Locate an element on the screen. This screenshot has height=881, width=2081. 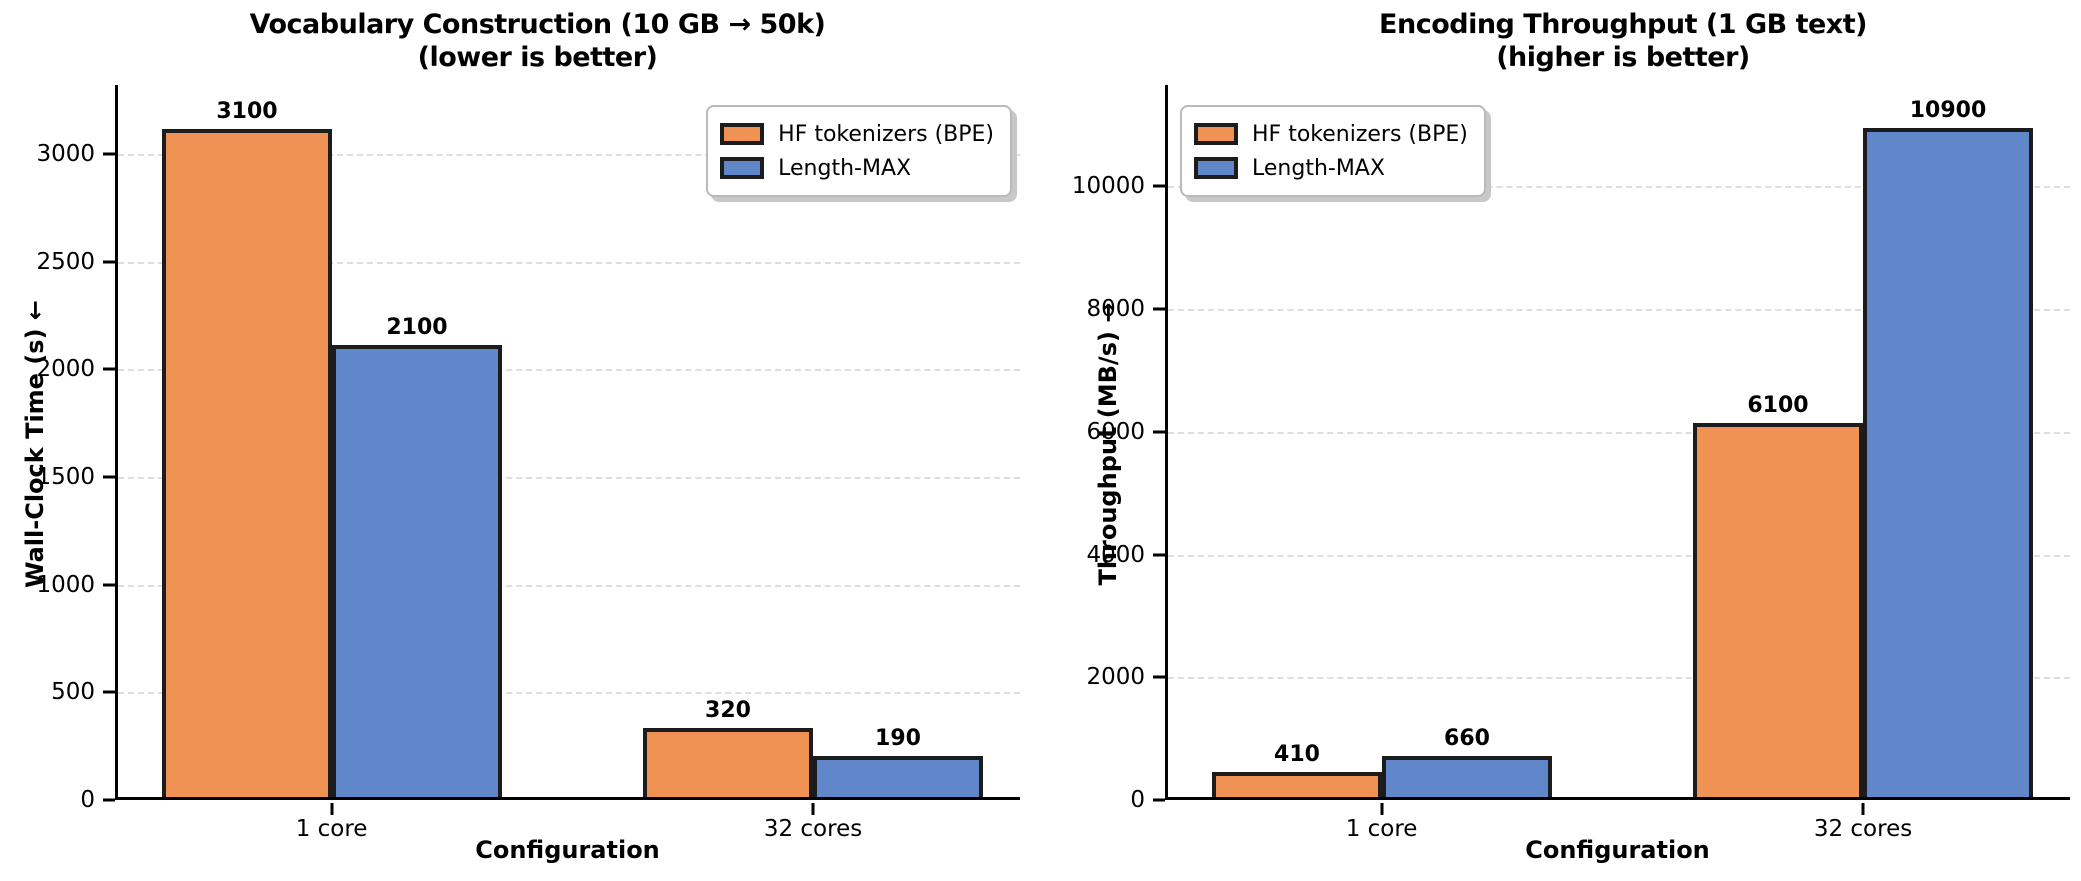
bar-value-label: 320 is located at coordinates (728, 710).